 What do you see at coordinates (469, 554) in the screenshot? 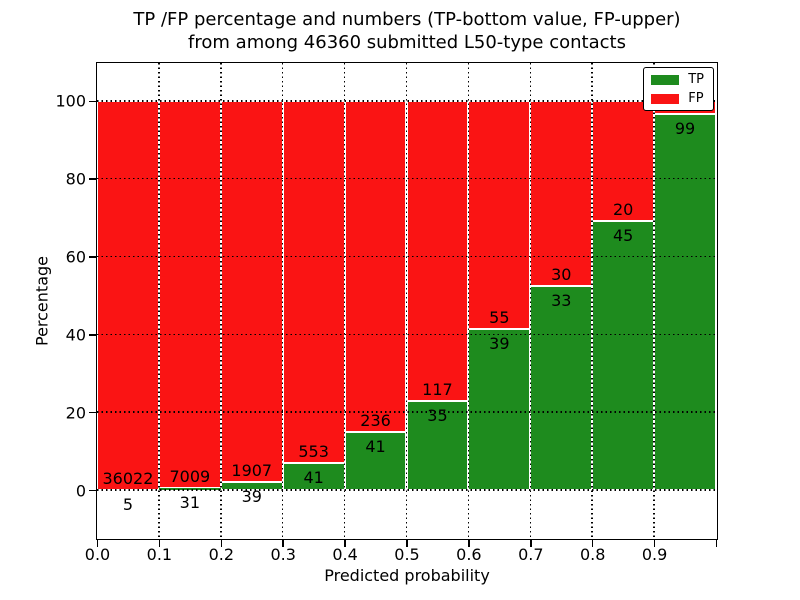
I see `x-tick-label: 0.6` at bounding box center [469, 554].